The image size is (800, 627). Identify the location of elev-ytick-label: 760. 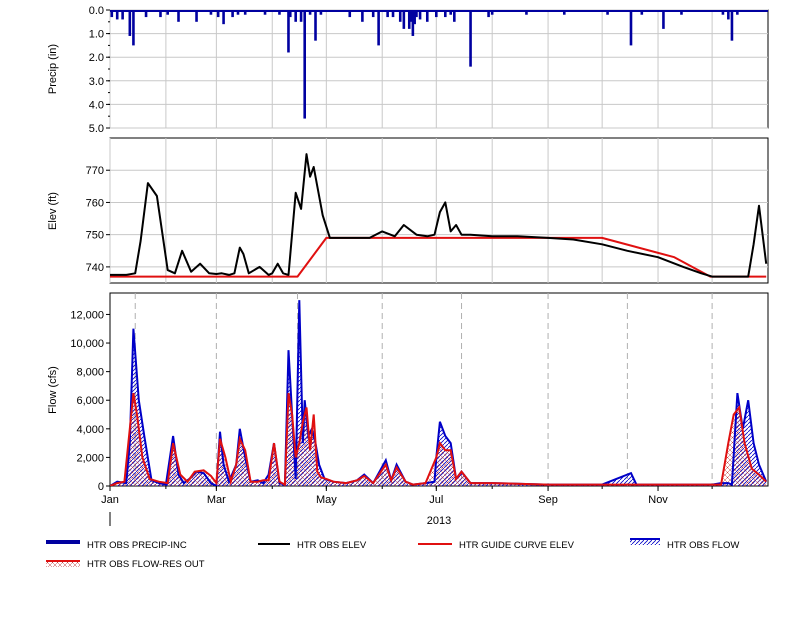
(95, 203).